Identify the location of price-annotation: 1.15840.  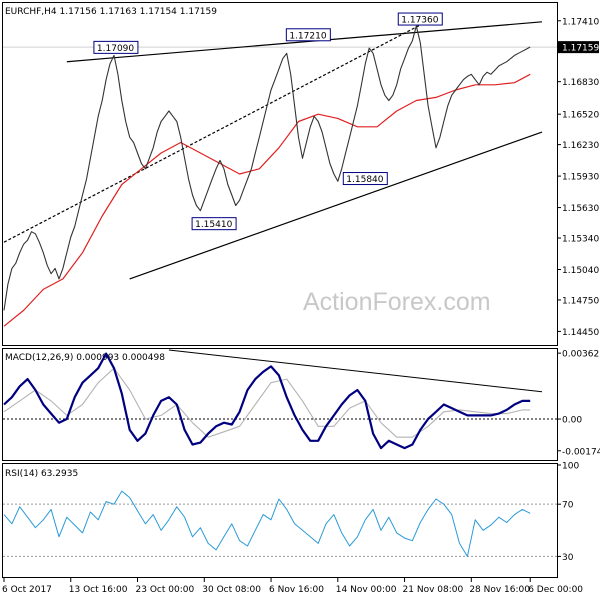
(365, 179).